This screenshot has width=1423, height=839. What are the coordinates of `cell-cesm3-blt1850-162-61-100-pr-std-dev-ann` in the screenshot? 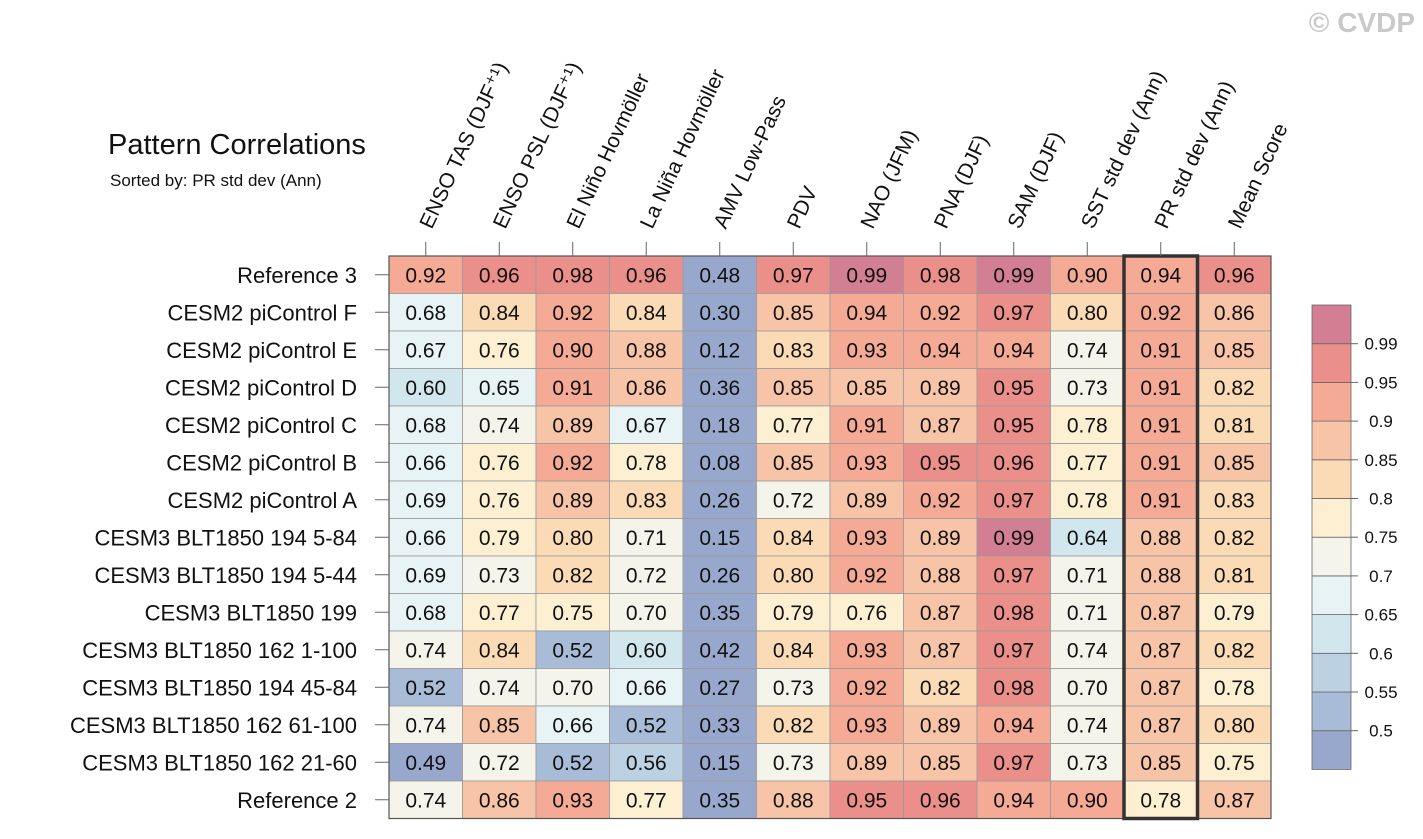 It's located at (1160, 724).